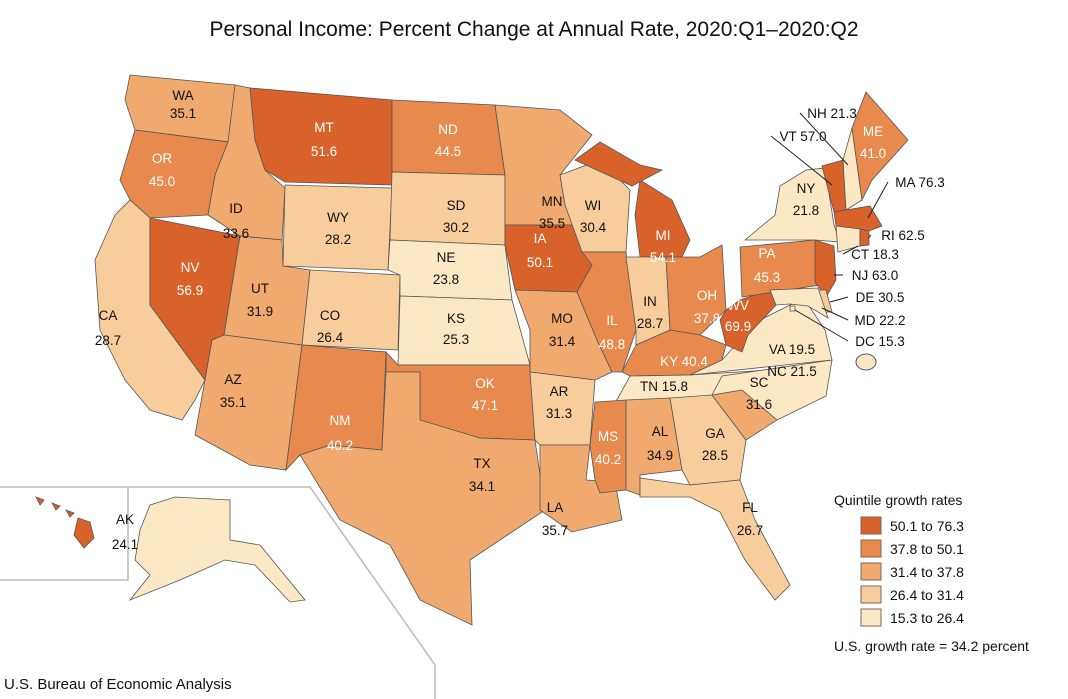  What do you see at coordinates (650, 301) in the screenshot?
I see `state-abbr-label: IN` at bounding box center [650, 301].